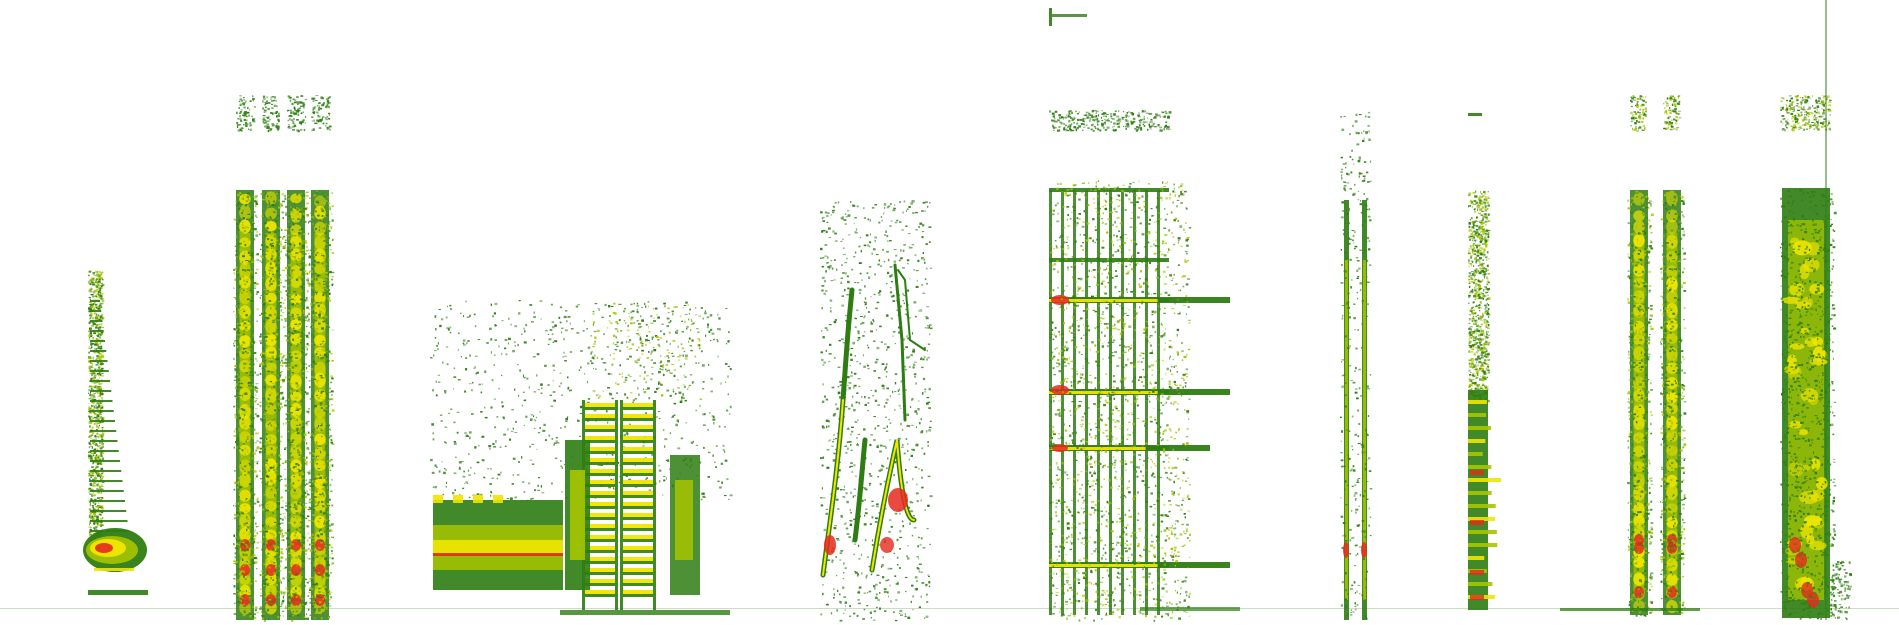 The height and width of the screenshot is (625, 1899). Describe the element at coordinates (245, 382) in the screenshot. I see `column-energy` at that location.